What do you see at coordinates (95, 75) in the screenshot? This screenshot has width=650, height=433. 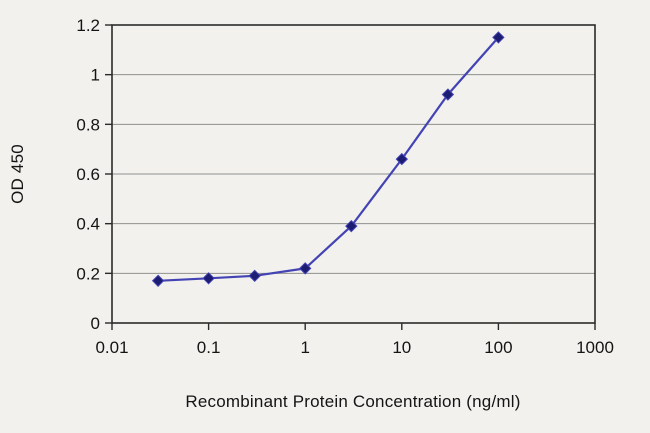 I see `y-tick-label: 1` at bounding box center [95, 75].